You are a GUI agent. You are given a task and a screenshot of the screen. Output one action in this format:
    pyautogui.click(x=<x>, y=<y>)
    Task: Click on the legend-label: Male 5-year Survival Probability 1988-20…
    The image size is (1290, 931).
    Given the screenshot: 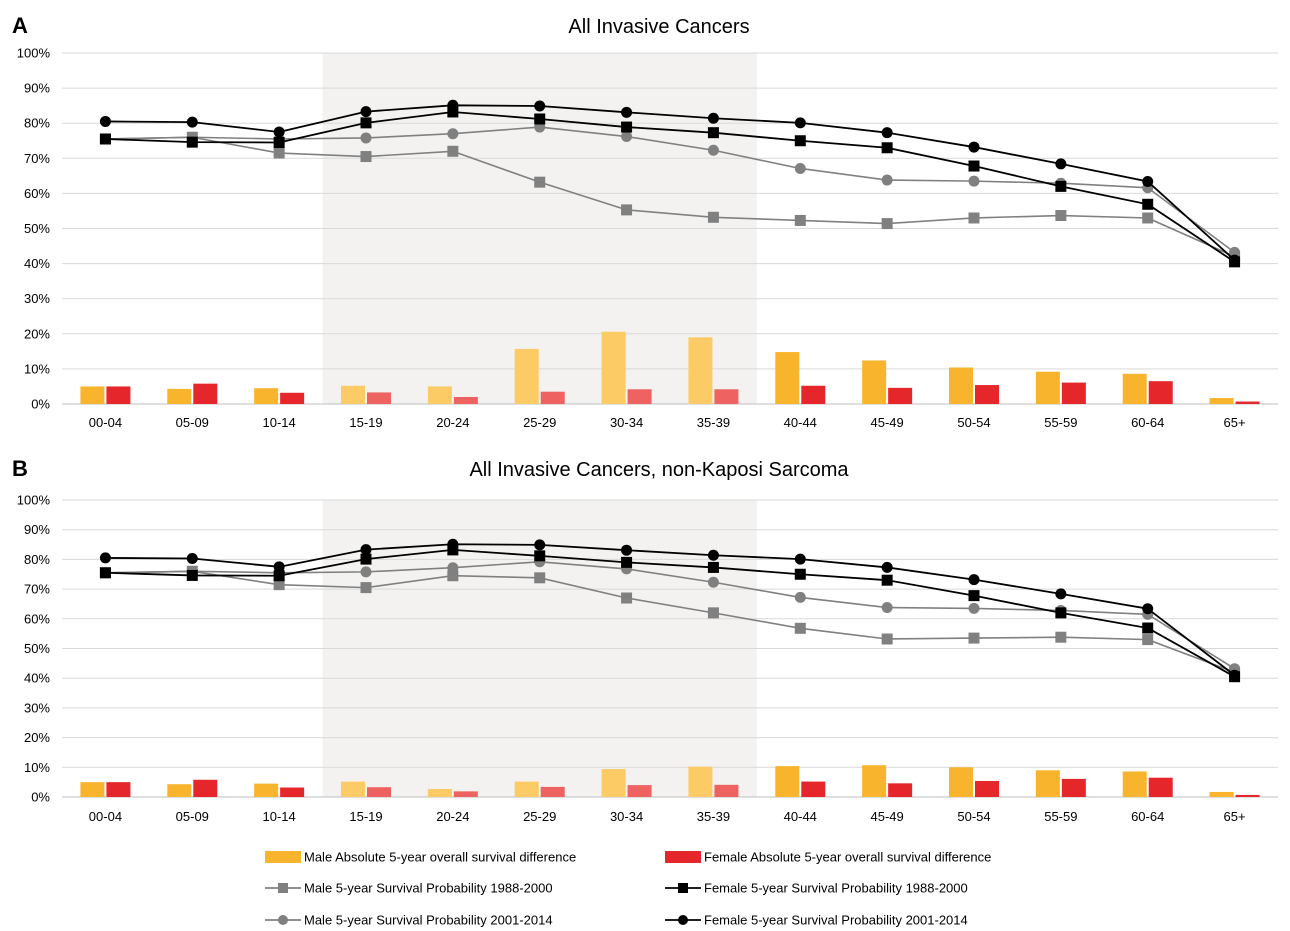 What is the action you would take?
    pyautogui.click(x=428, y=888)
    